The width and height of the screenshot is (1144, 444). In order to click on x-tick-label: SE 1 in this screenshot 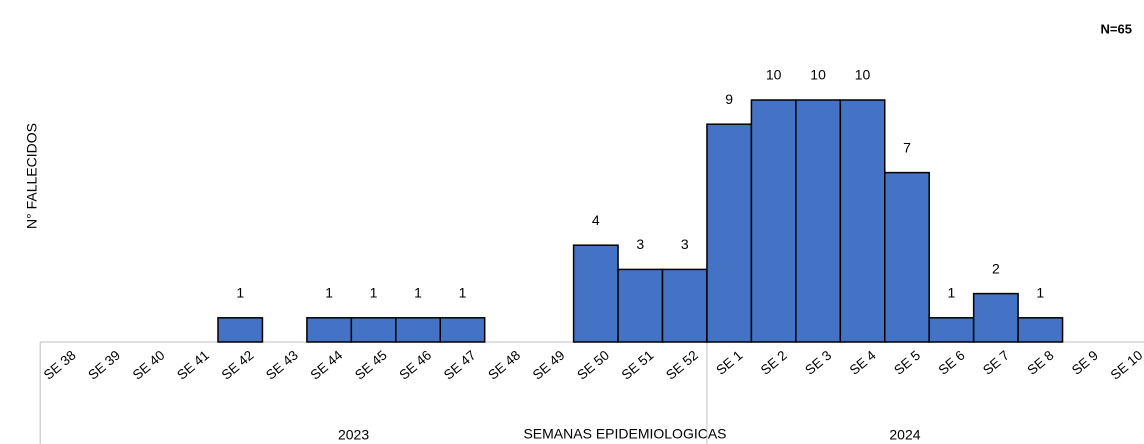, I will do `click(729, 363)`.